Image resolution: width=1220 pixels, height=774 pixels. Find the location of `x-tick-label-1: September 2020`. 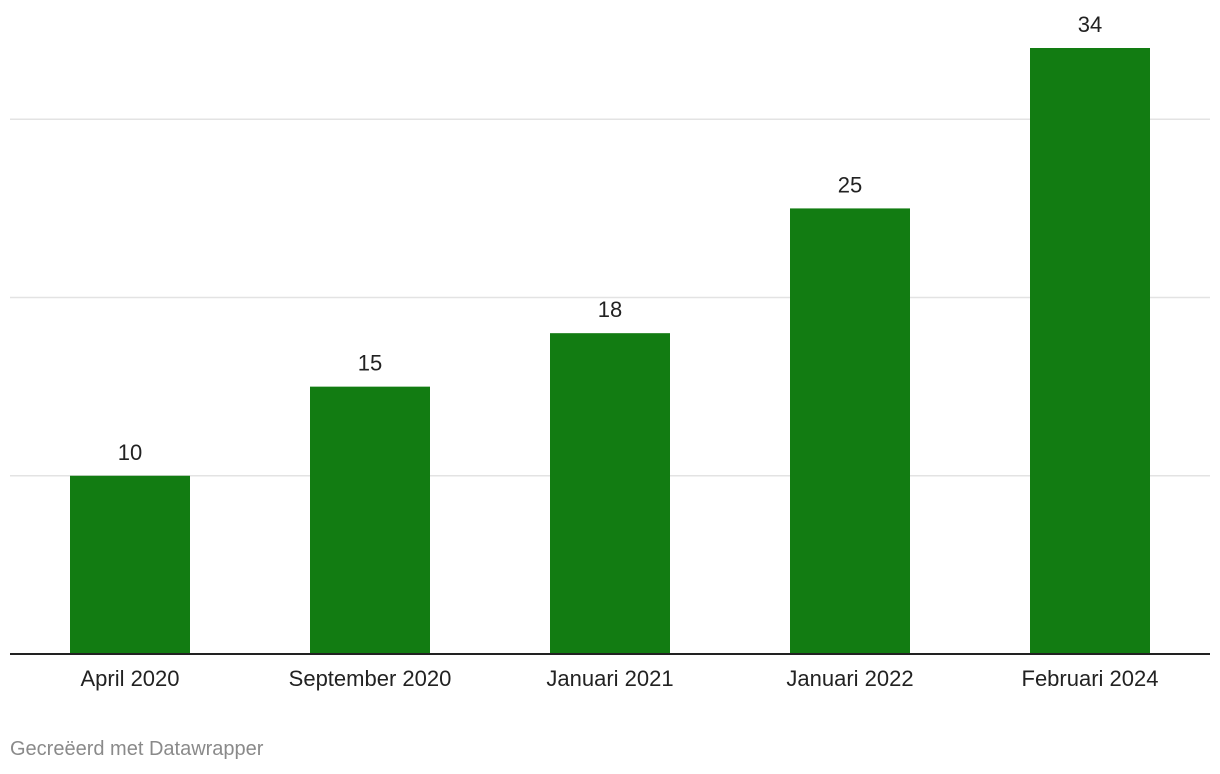

x-tick-label-1: September 2020 is located at coordinates (370, 678).